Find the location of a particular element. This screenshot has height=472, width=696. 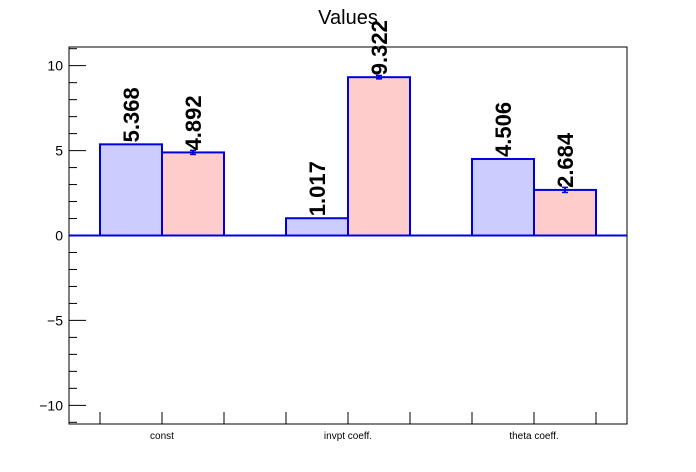

x-category-label: const is located at coordinates (162, 436).